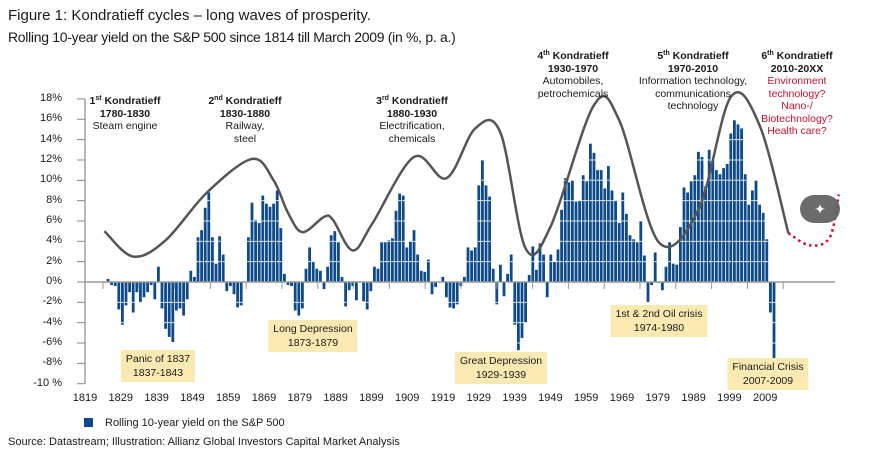  What do you see at coordinates (666, 53) in the screenshot?
I see `cycle-ordinal: th` at bounding box center [666, 53].